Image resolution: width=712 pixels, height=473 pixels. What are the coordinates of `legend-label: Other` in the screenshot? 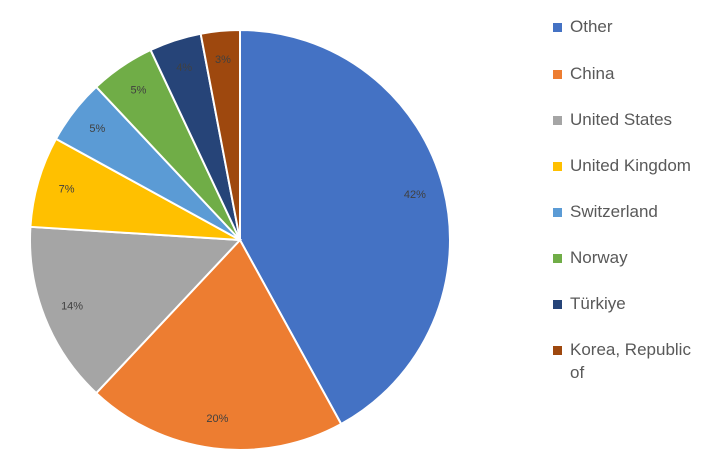 It's located at (591, 26).